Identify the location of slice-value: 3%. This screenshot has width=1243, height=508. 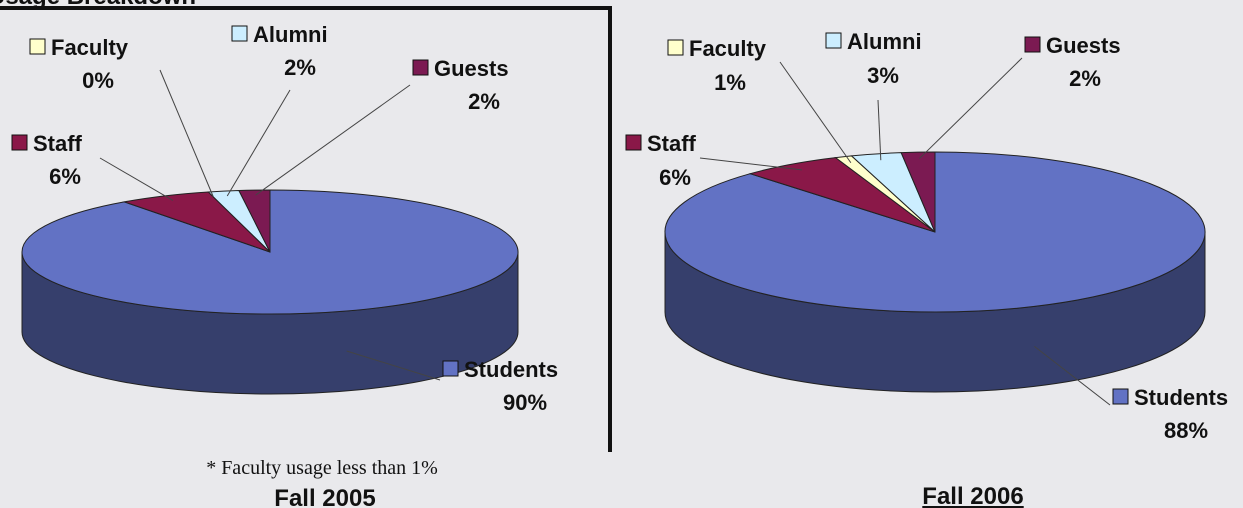
(883, 75).